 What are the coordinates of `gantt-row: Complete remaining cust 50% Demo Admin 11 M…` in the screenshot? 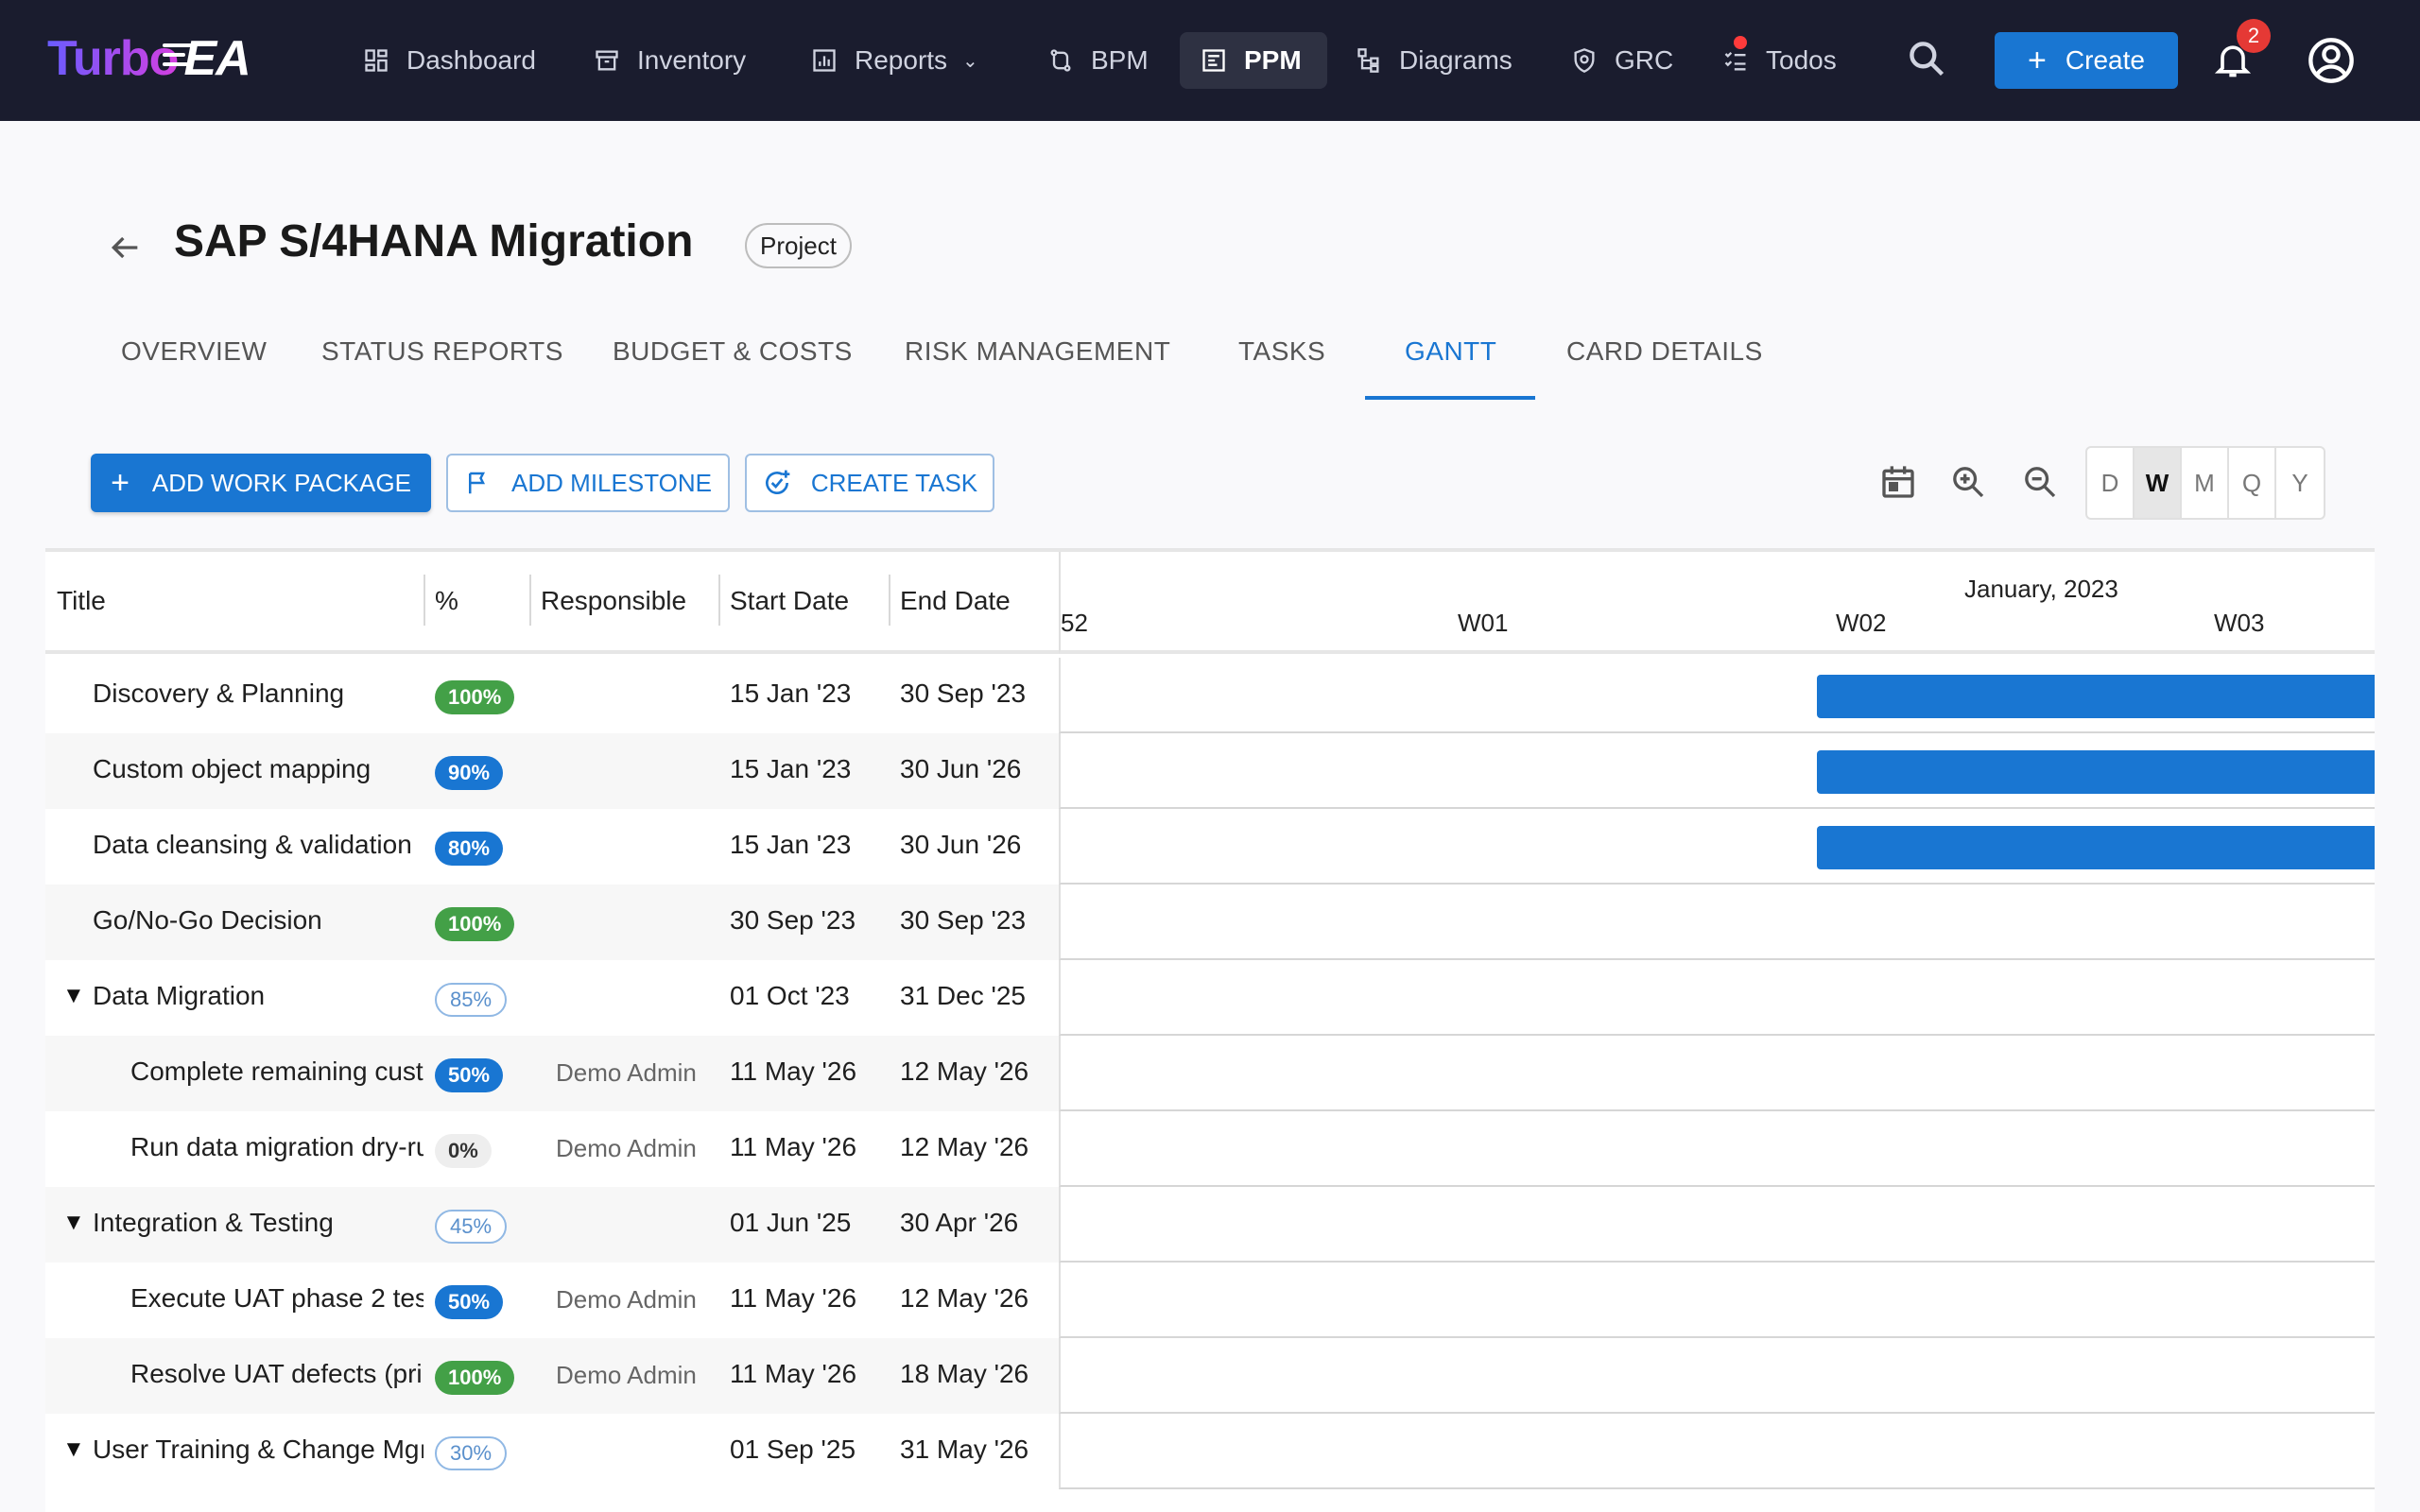 It's located at (552, 1073).